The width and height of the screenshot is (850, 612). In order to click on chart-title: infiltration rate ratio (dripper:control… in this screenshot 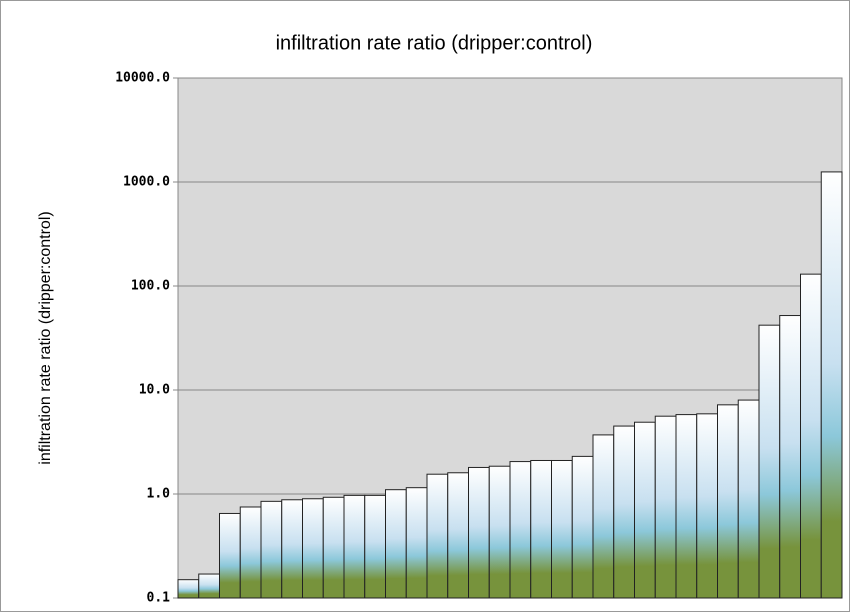, I will do `click(434, 43)`.